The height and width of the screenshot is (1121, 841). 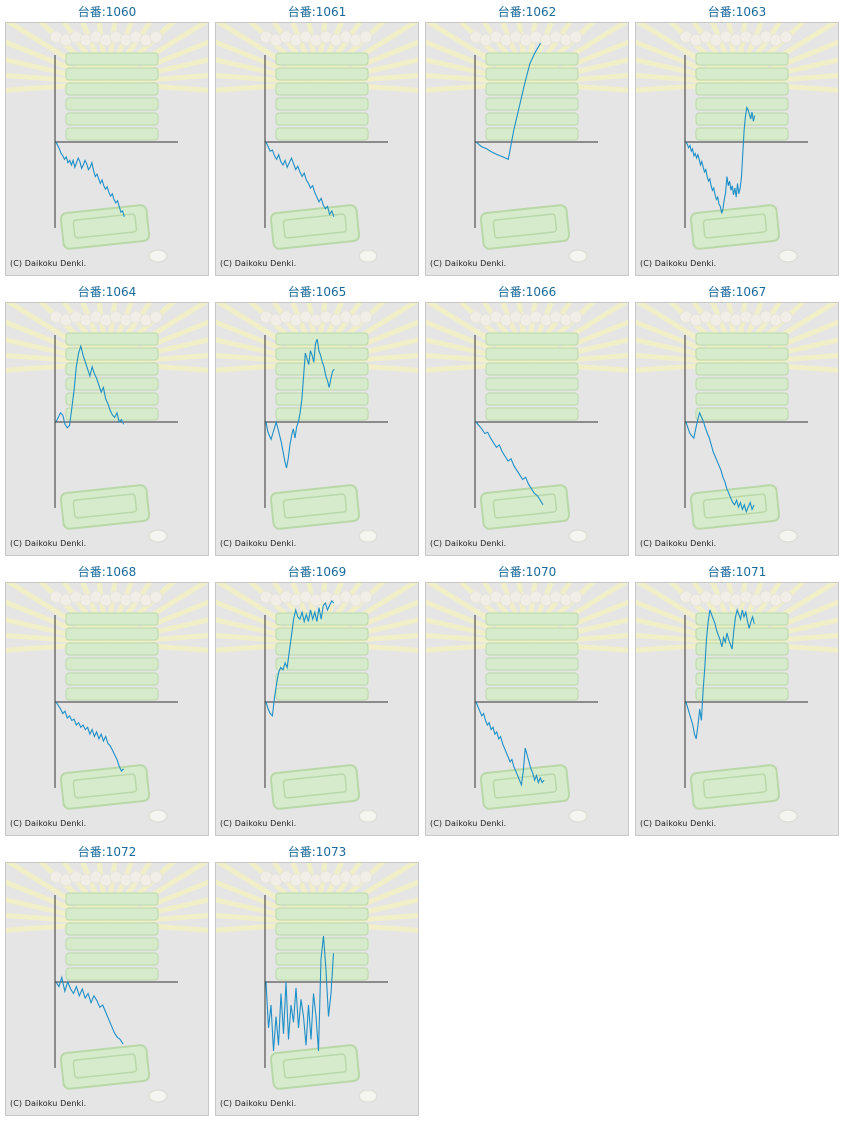 What do you see at coordinates (737, 12) in the screenshot?
I see `machine-number-link: 台番:1063` at bounding box center [737, 12].